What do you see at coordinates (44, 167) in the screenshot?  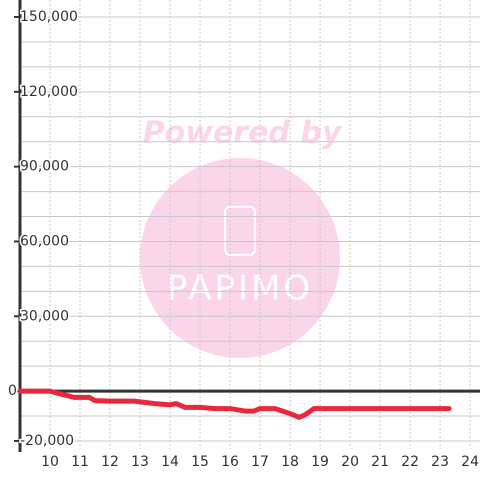 I see `y-tick-label: 90,000` at bounding box center [44, 167].